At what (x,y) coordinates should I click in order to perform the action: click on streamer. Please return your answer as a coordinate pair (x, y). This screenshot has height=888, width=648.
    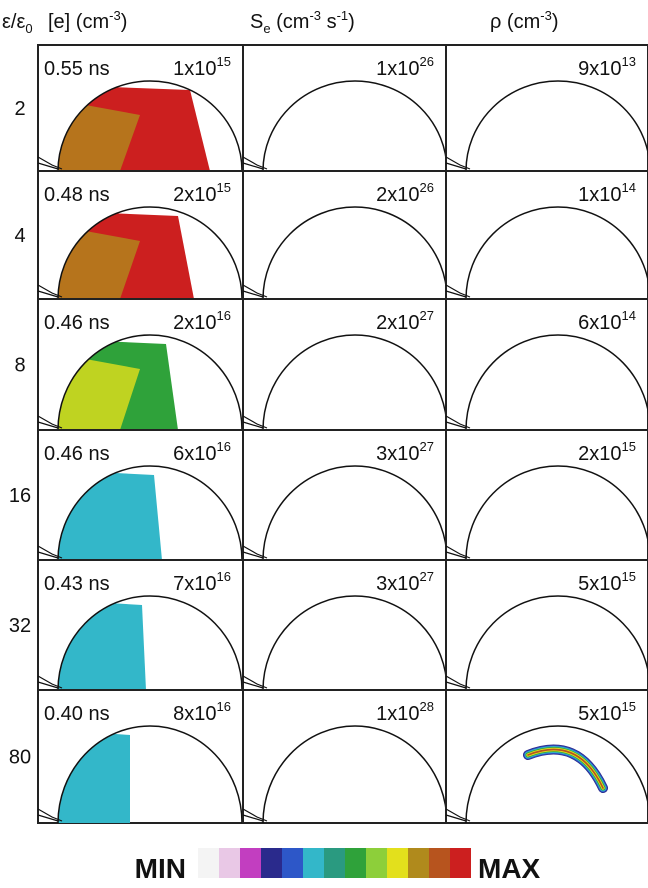
    Looking at the image, I should click on (565, 768).